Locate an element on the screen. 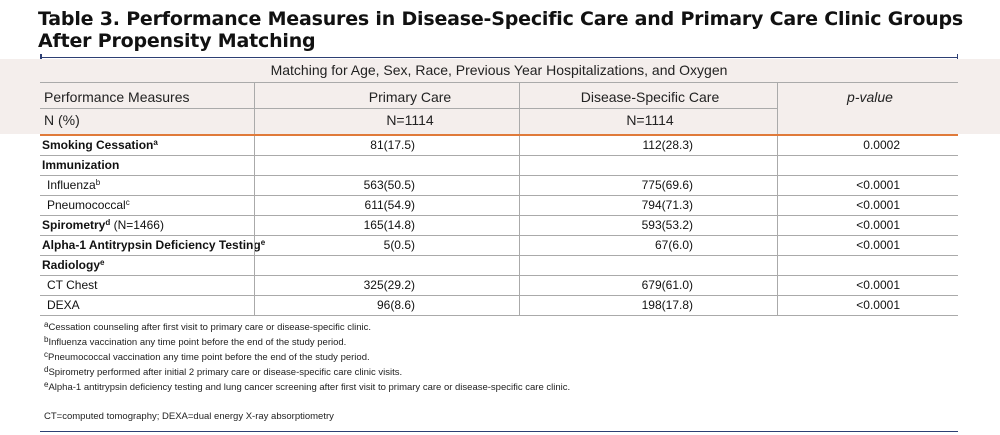 The width and height of the screenshot is (1000, 435). col-header-pvalue: p-value is located at coordinates (870, 97).